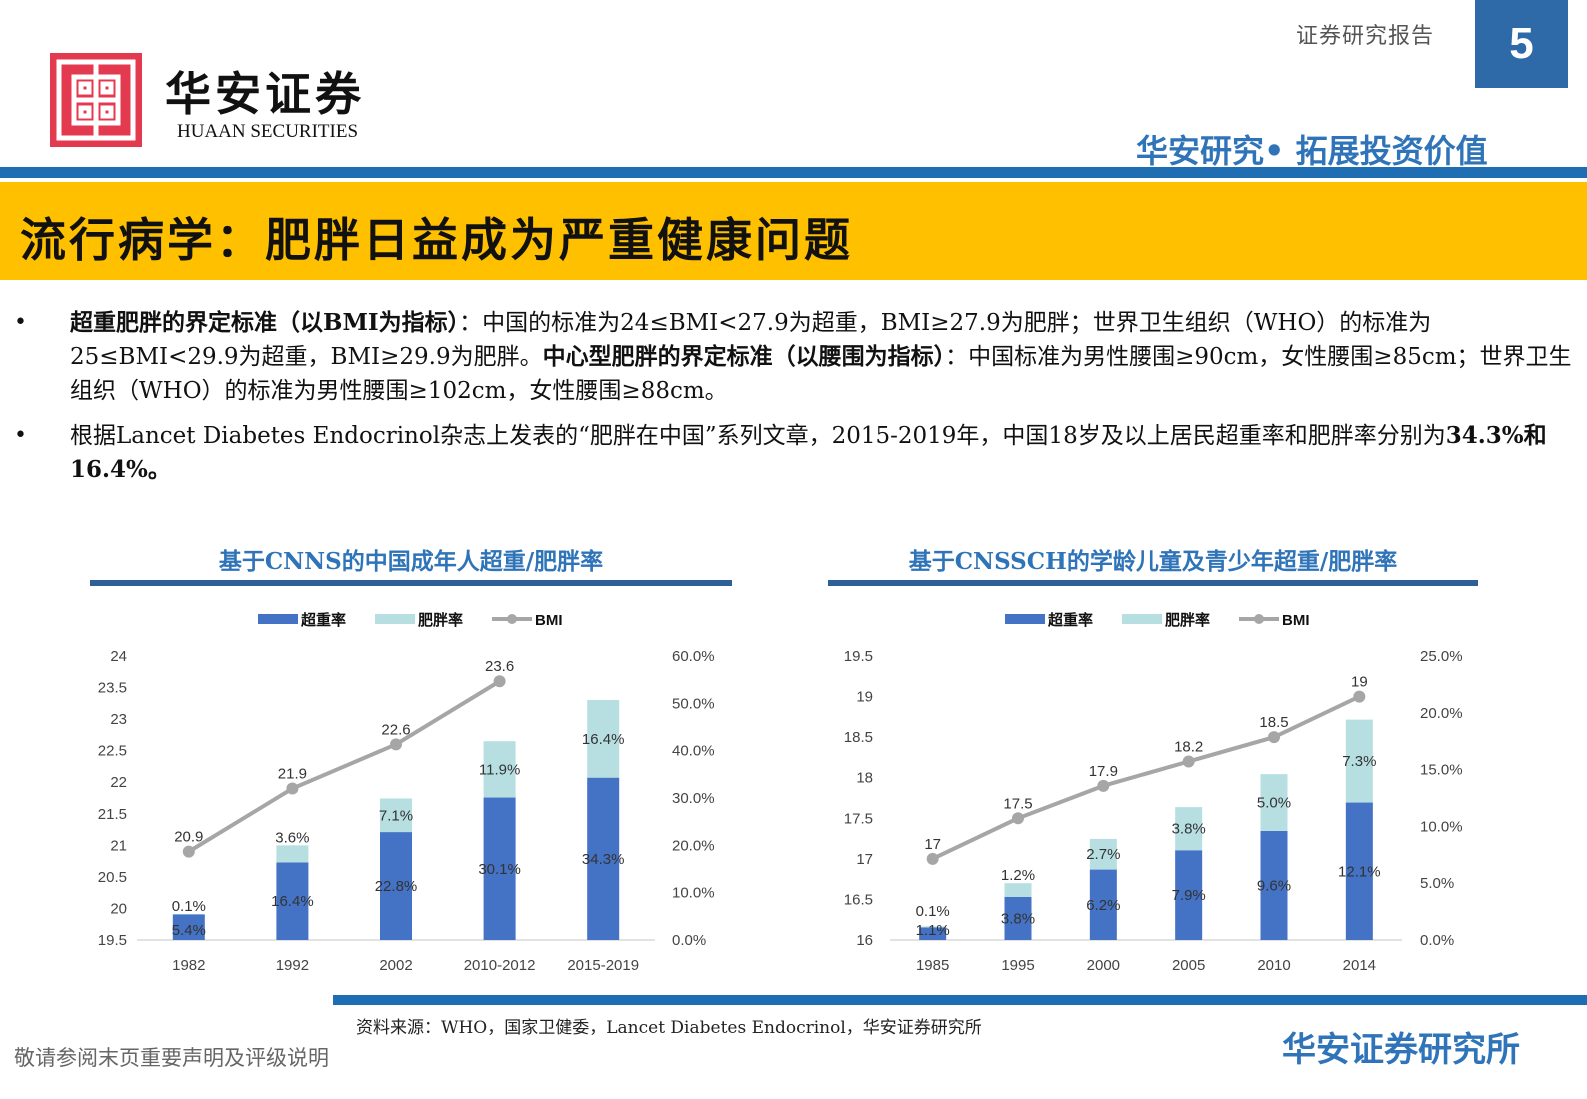 Image resolution: width=1587 pixels, height=1099 pixels. What do you see at coordinates (500, 965) in the screenshot?
I see `x-tick: 2010-2012` at bounding box center [500, 965].